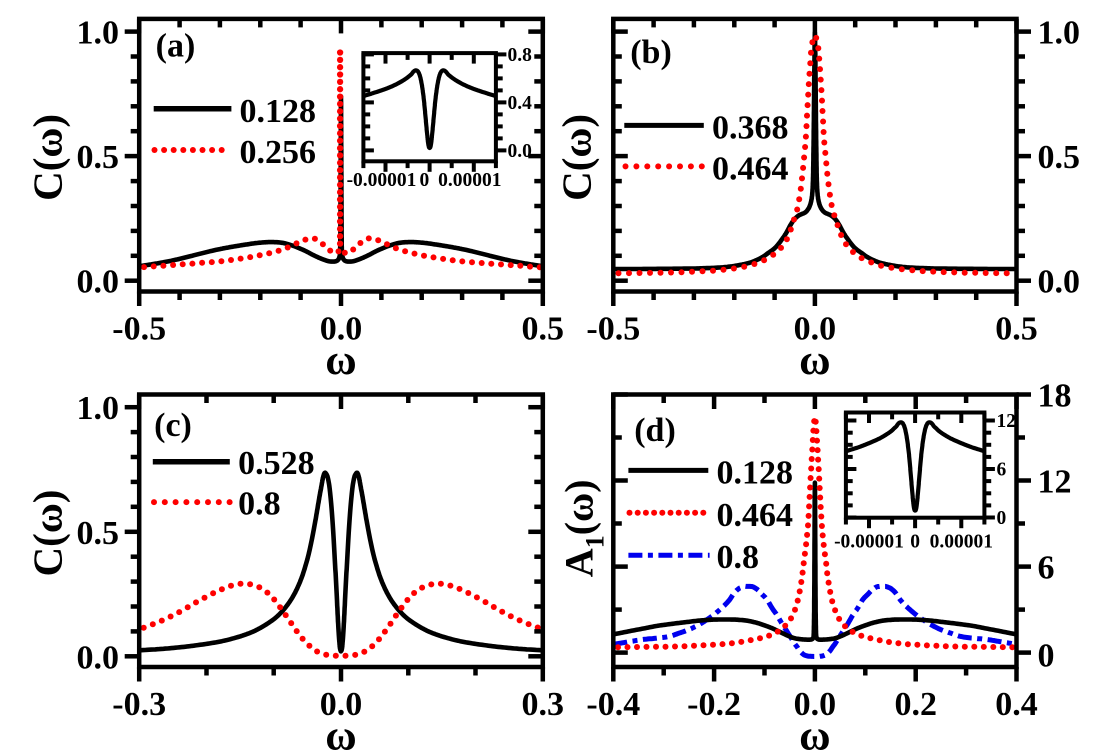 This screenshot has height=754, width=1094. I want to click on svg-text: (c), so click(173, 425).